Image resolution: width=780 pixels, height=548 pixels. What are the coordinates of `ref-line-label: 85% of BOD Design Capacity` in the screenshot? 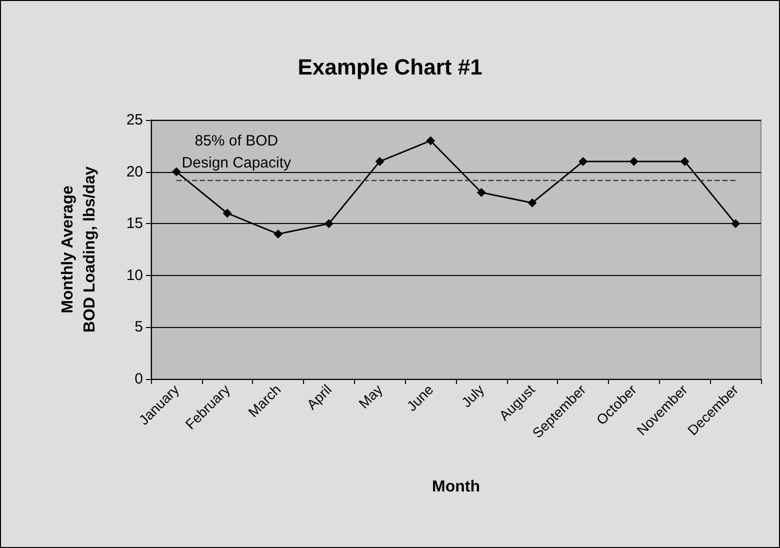 It's located at (237, 152).